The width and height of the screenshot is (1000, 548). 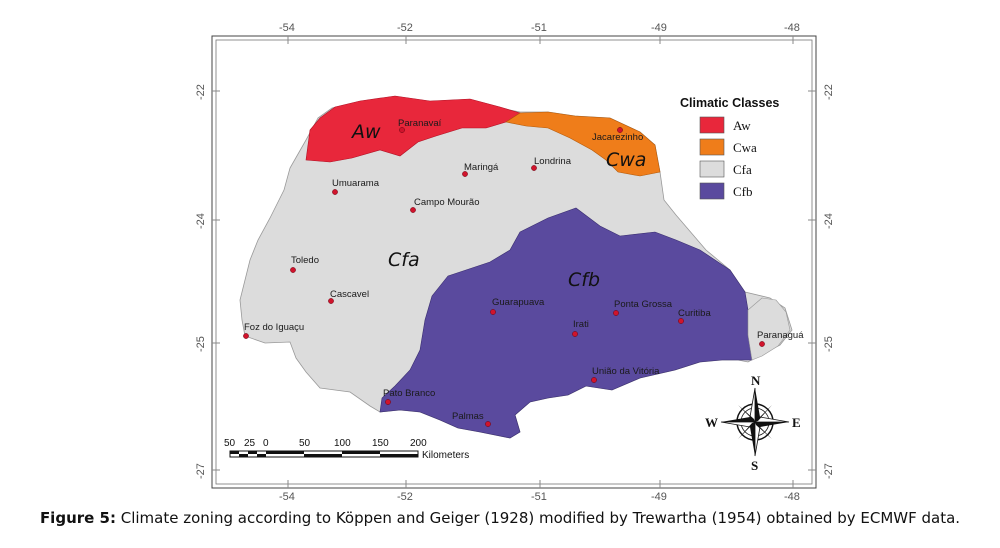 I want to click on city-dot-paranavai, so click(x=402, y=130).